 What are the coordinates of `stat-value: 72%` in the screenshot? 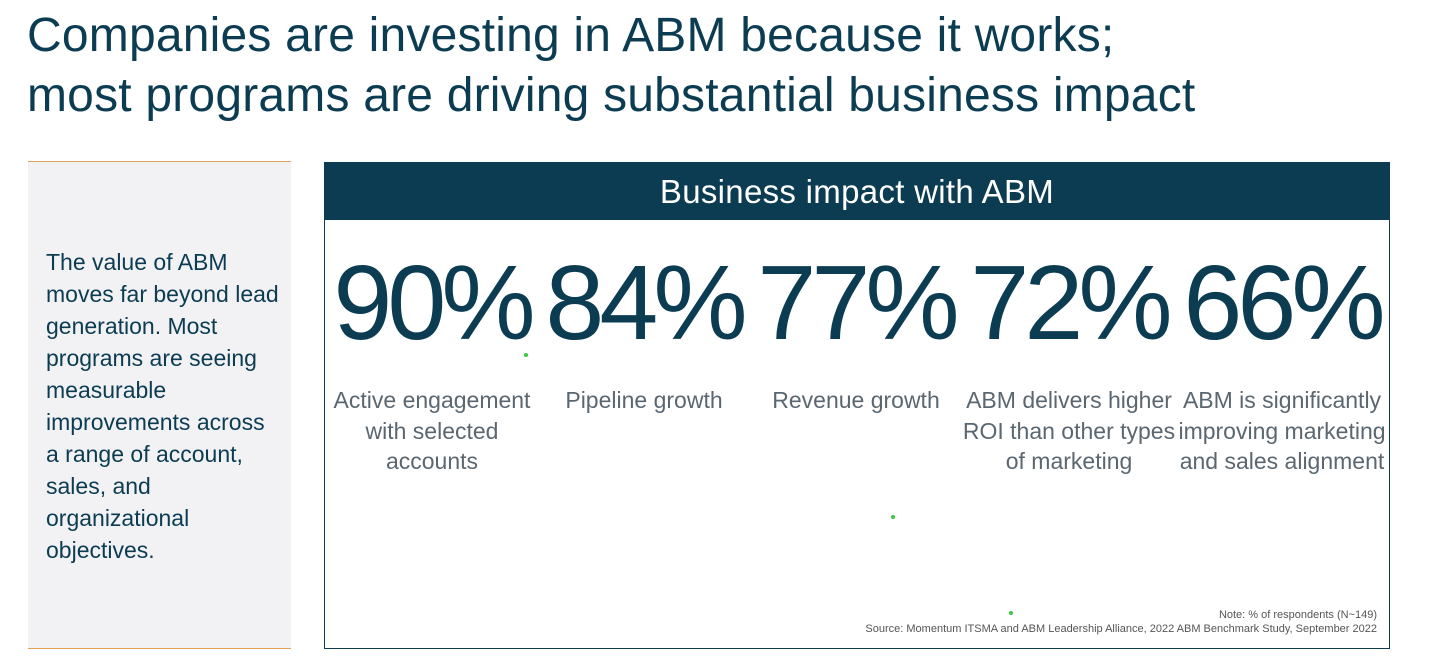 It's located at (1071, 303).